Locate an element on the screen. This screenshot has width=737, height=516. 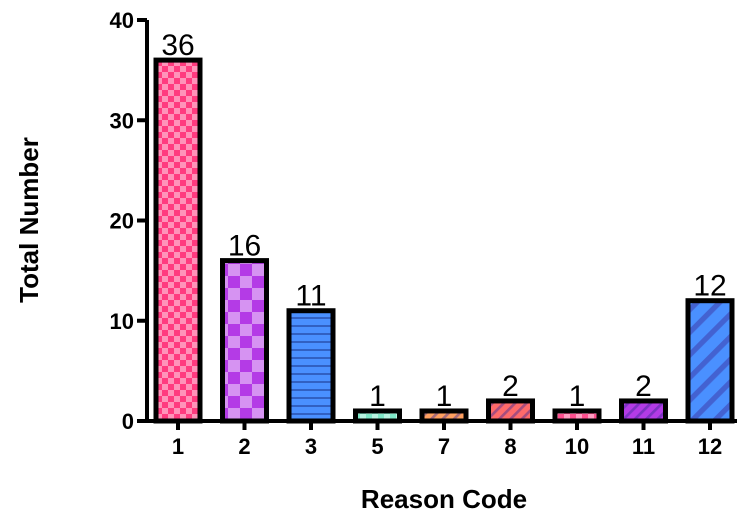
data-label-3: 11 is located at coordinates (310, 296).